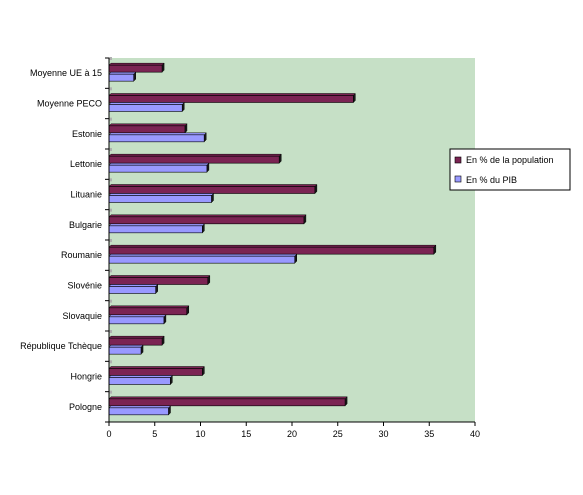 The width and height of the screenshot is (583, 495). I want to click on x-tick-label: 0, so click(108, 434).